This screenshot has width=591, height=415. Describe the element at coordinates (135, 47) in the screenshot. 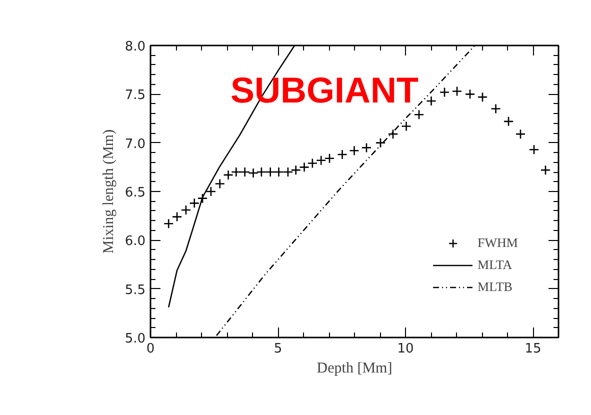

I see `y-tick-label: 8.0` at that location.